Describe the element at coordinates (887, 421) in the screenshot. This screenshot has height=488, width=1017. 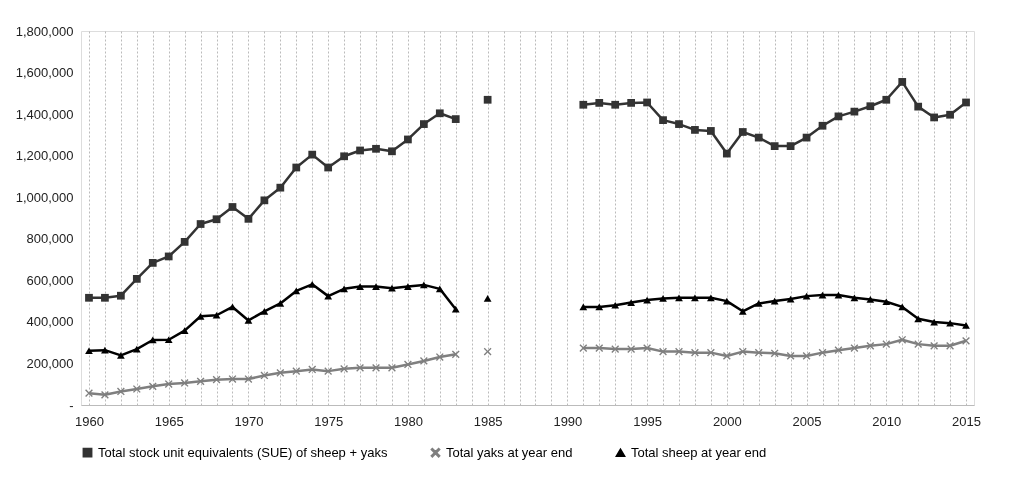
I see `x-tick-label: 2010` at that location.